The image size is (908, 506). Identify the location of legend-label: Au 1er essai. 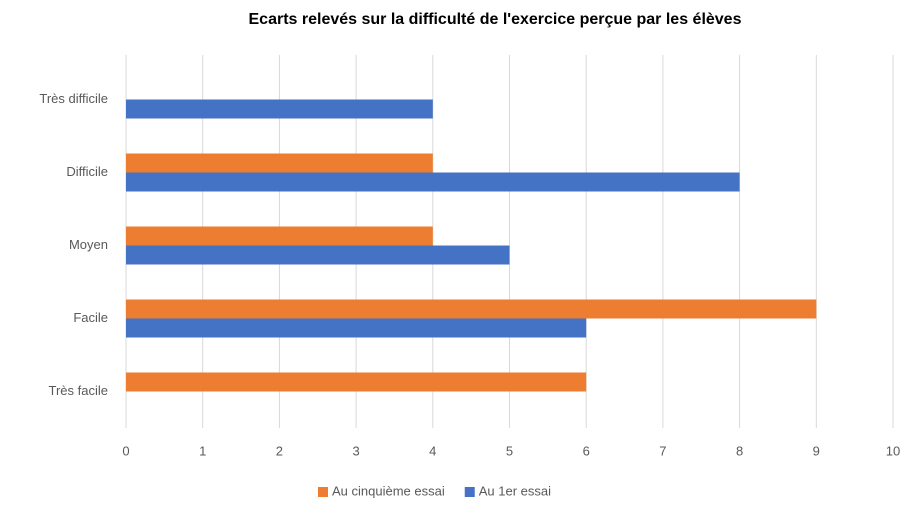
(515, 490).